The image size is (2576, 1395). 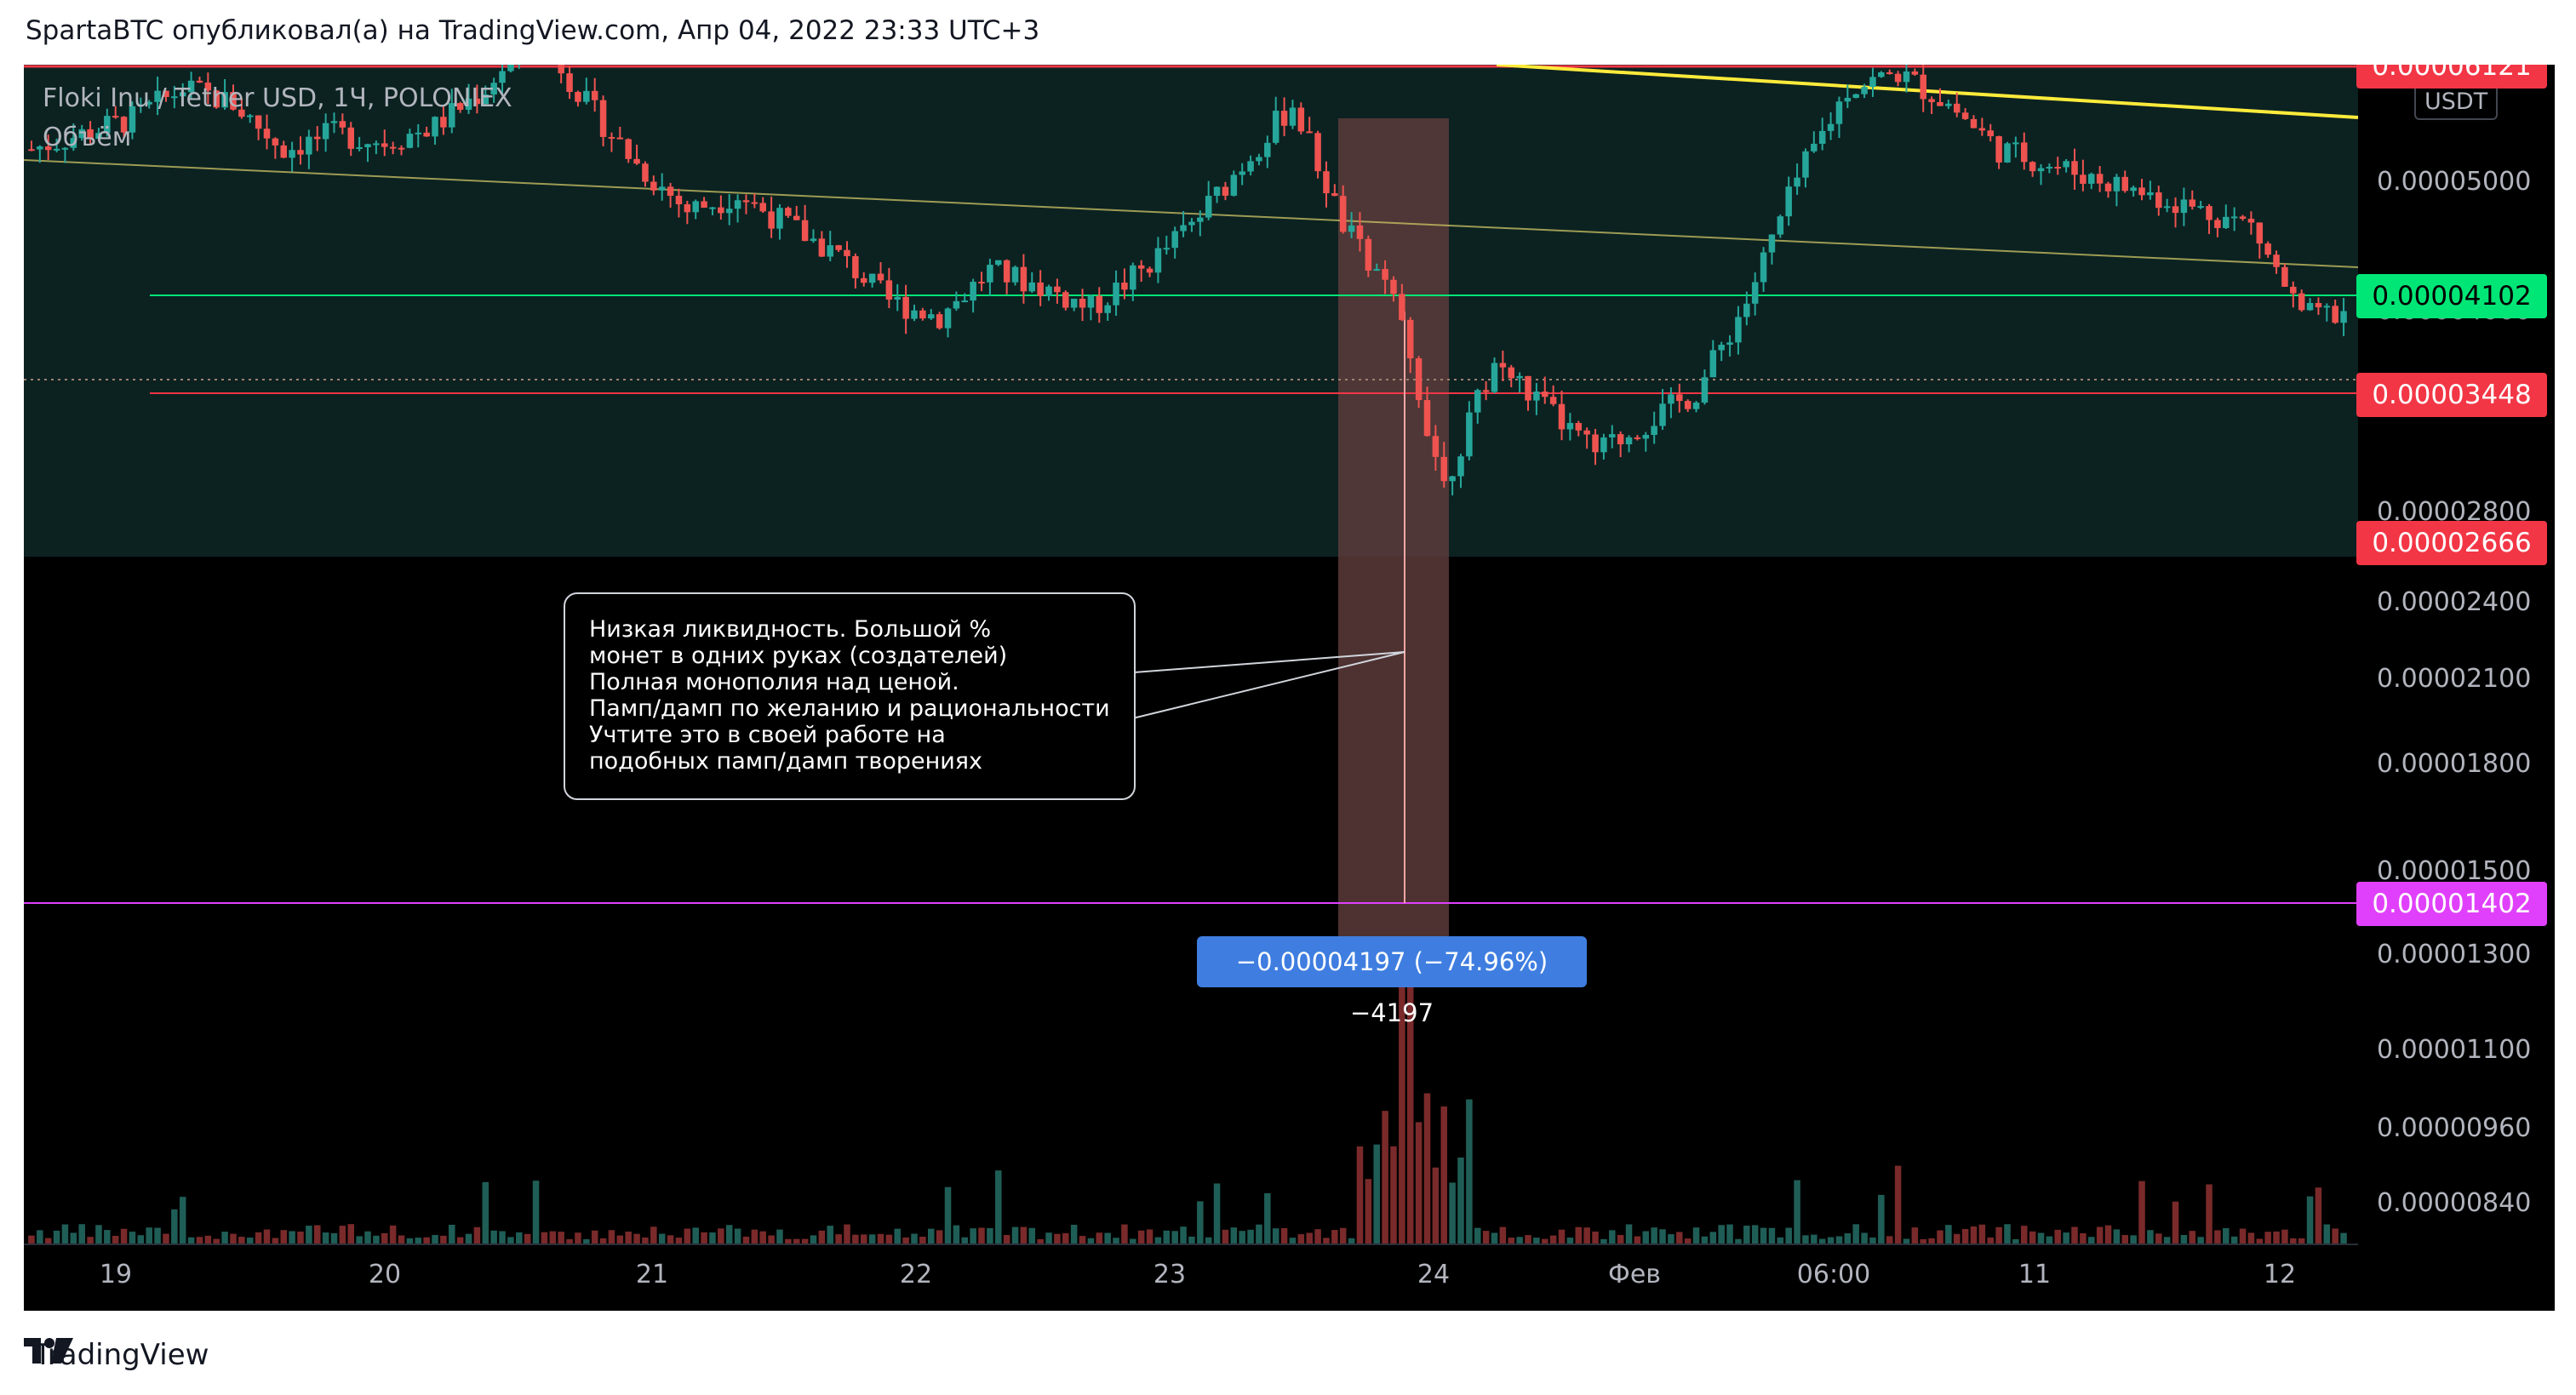 I want to click on volume-label: Объём, so click(x=87, y=138).